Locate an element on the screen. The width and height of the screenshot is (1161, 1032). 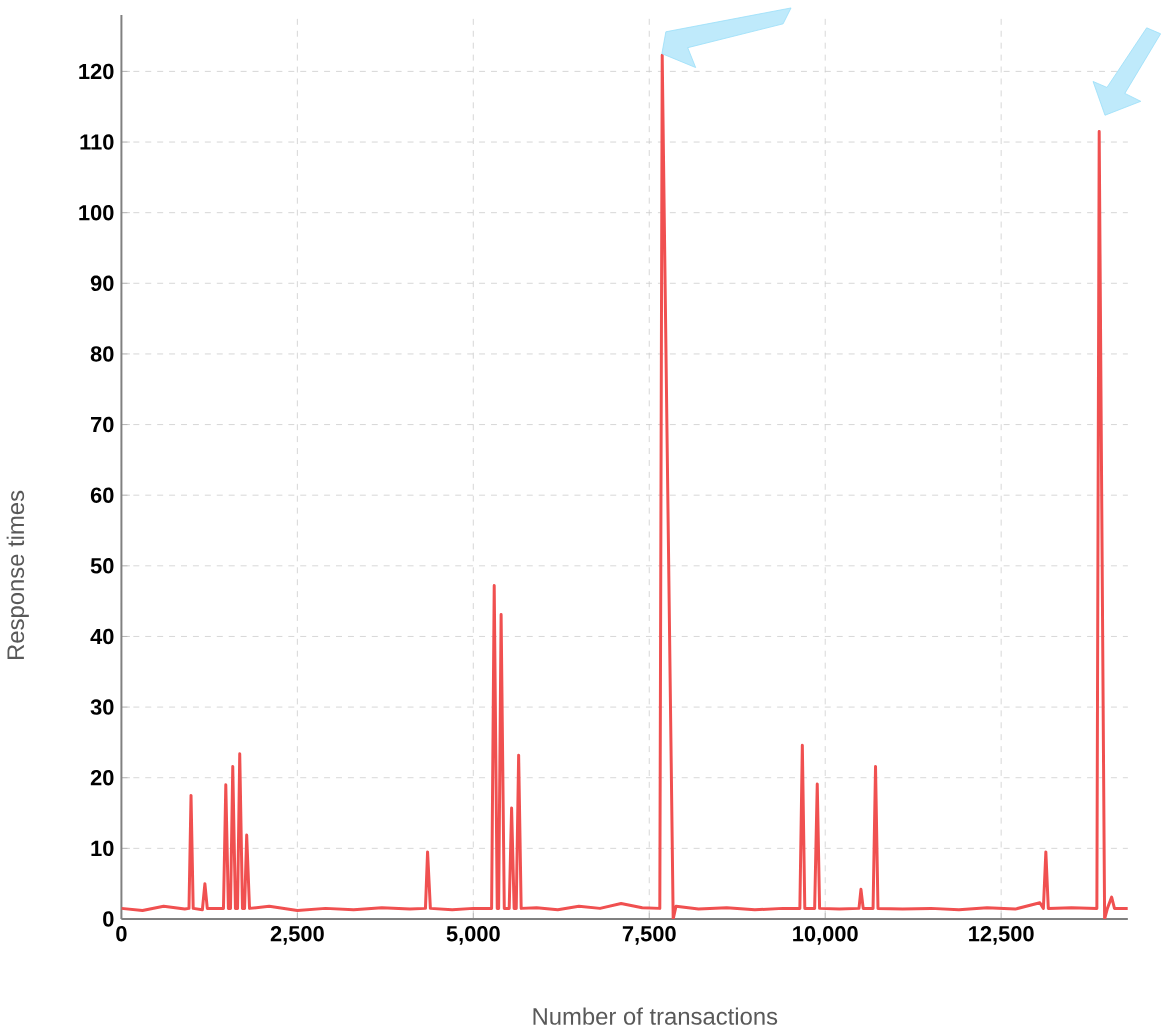
y-tick-label: 120 is located at coordinates (96, 71).